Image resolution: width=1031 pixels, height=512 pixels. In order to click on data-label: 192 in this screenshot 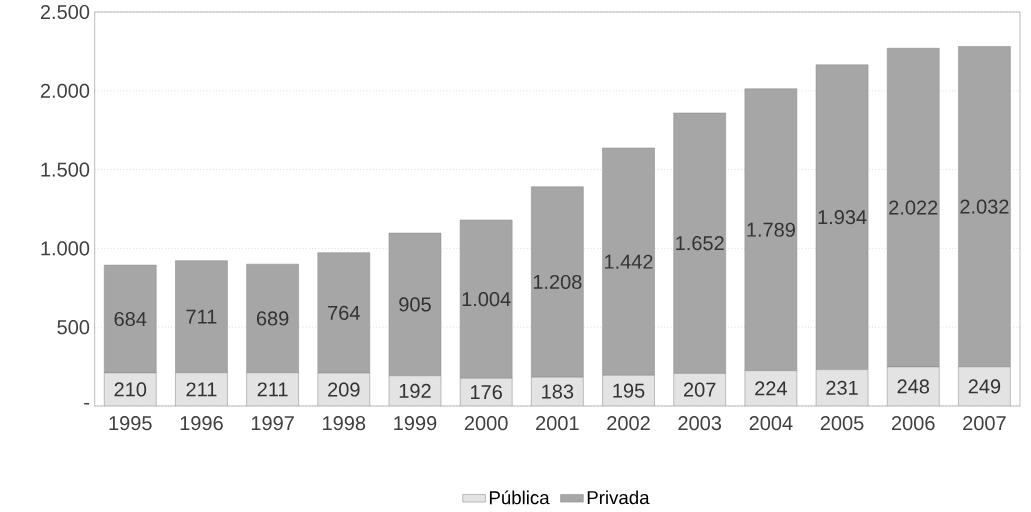, I will do `click(415, 390)`.